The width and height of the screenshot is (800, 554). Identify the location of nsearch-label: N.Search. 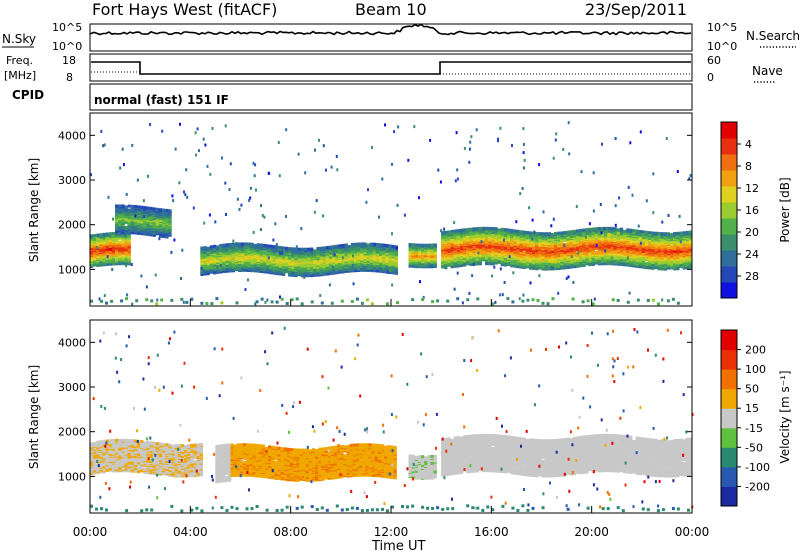
(773, 36).